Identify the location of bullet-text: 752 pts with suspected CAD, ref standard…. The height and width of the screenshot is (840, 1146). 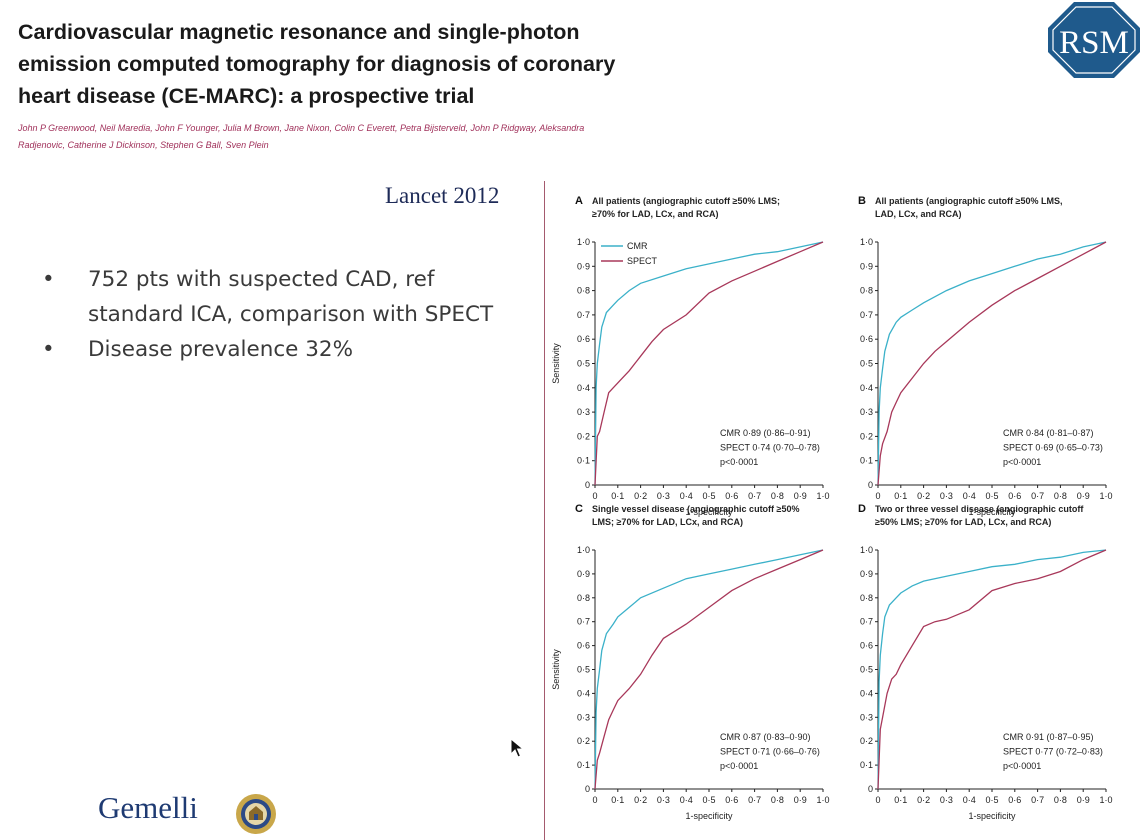
(291, 297).